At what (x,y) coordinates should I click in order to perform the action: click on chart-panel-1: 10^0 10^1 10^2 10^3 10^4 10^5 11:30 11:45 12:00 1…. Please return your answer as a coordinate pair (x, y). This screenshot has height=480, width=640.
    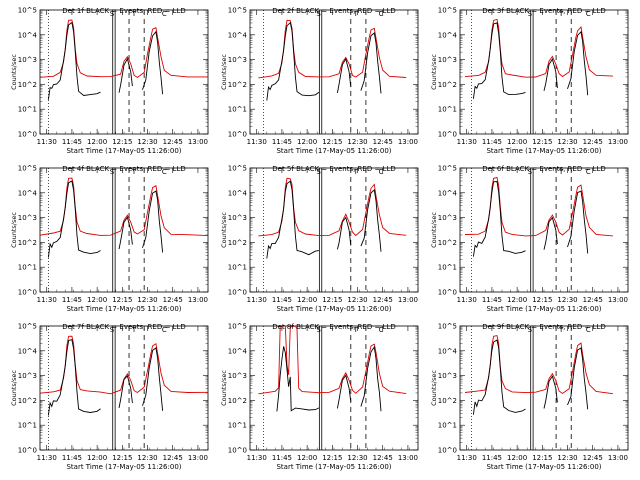
    Looking at the image, I should click on (109, 81).